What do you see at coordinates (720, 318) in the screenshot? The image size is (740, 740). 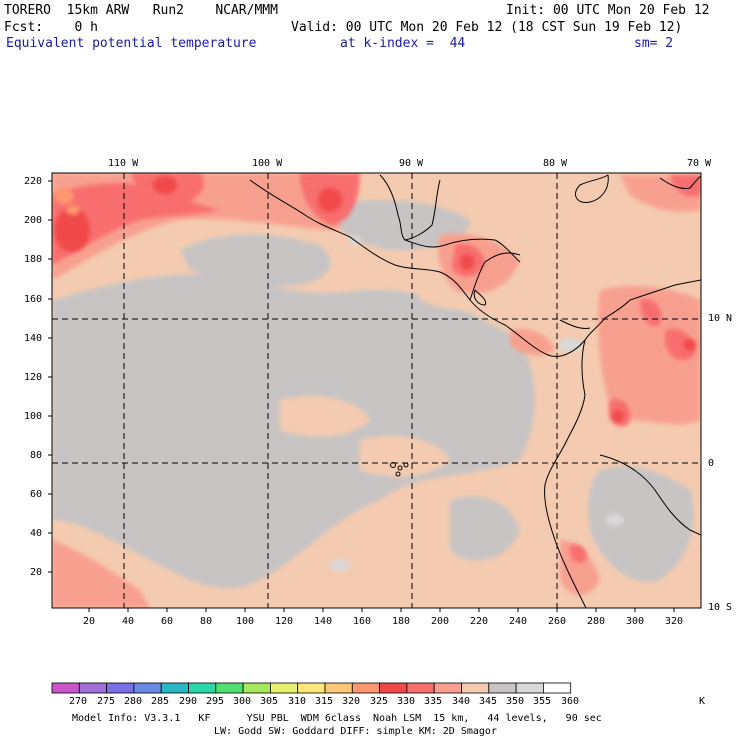 I see `lat-label-10n: 10 N` at bounding box center [720, 318].